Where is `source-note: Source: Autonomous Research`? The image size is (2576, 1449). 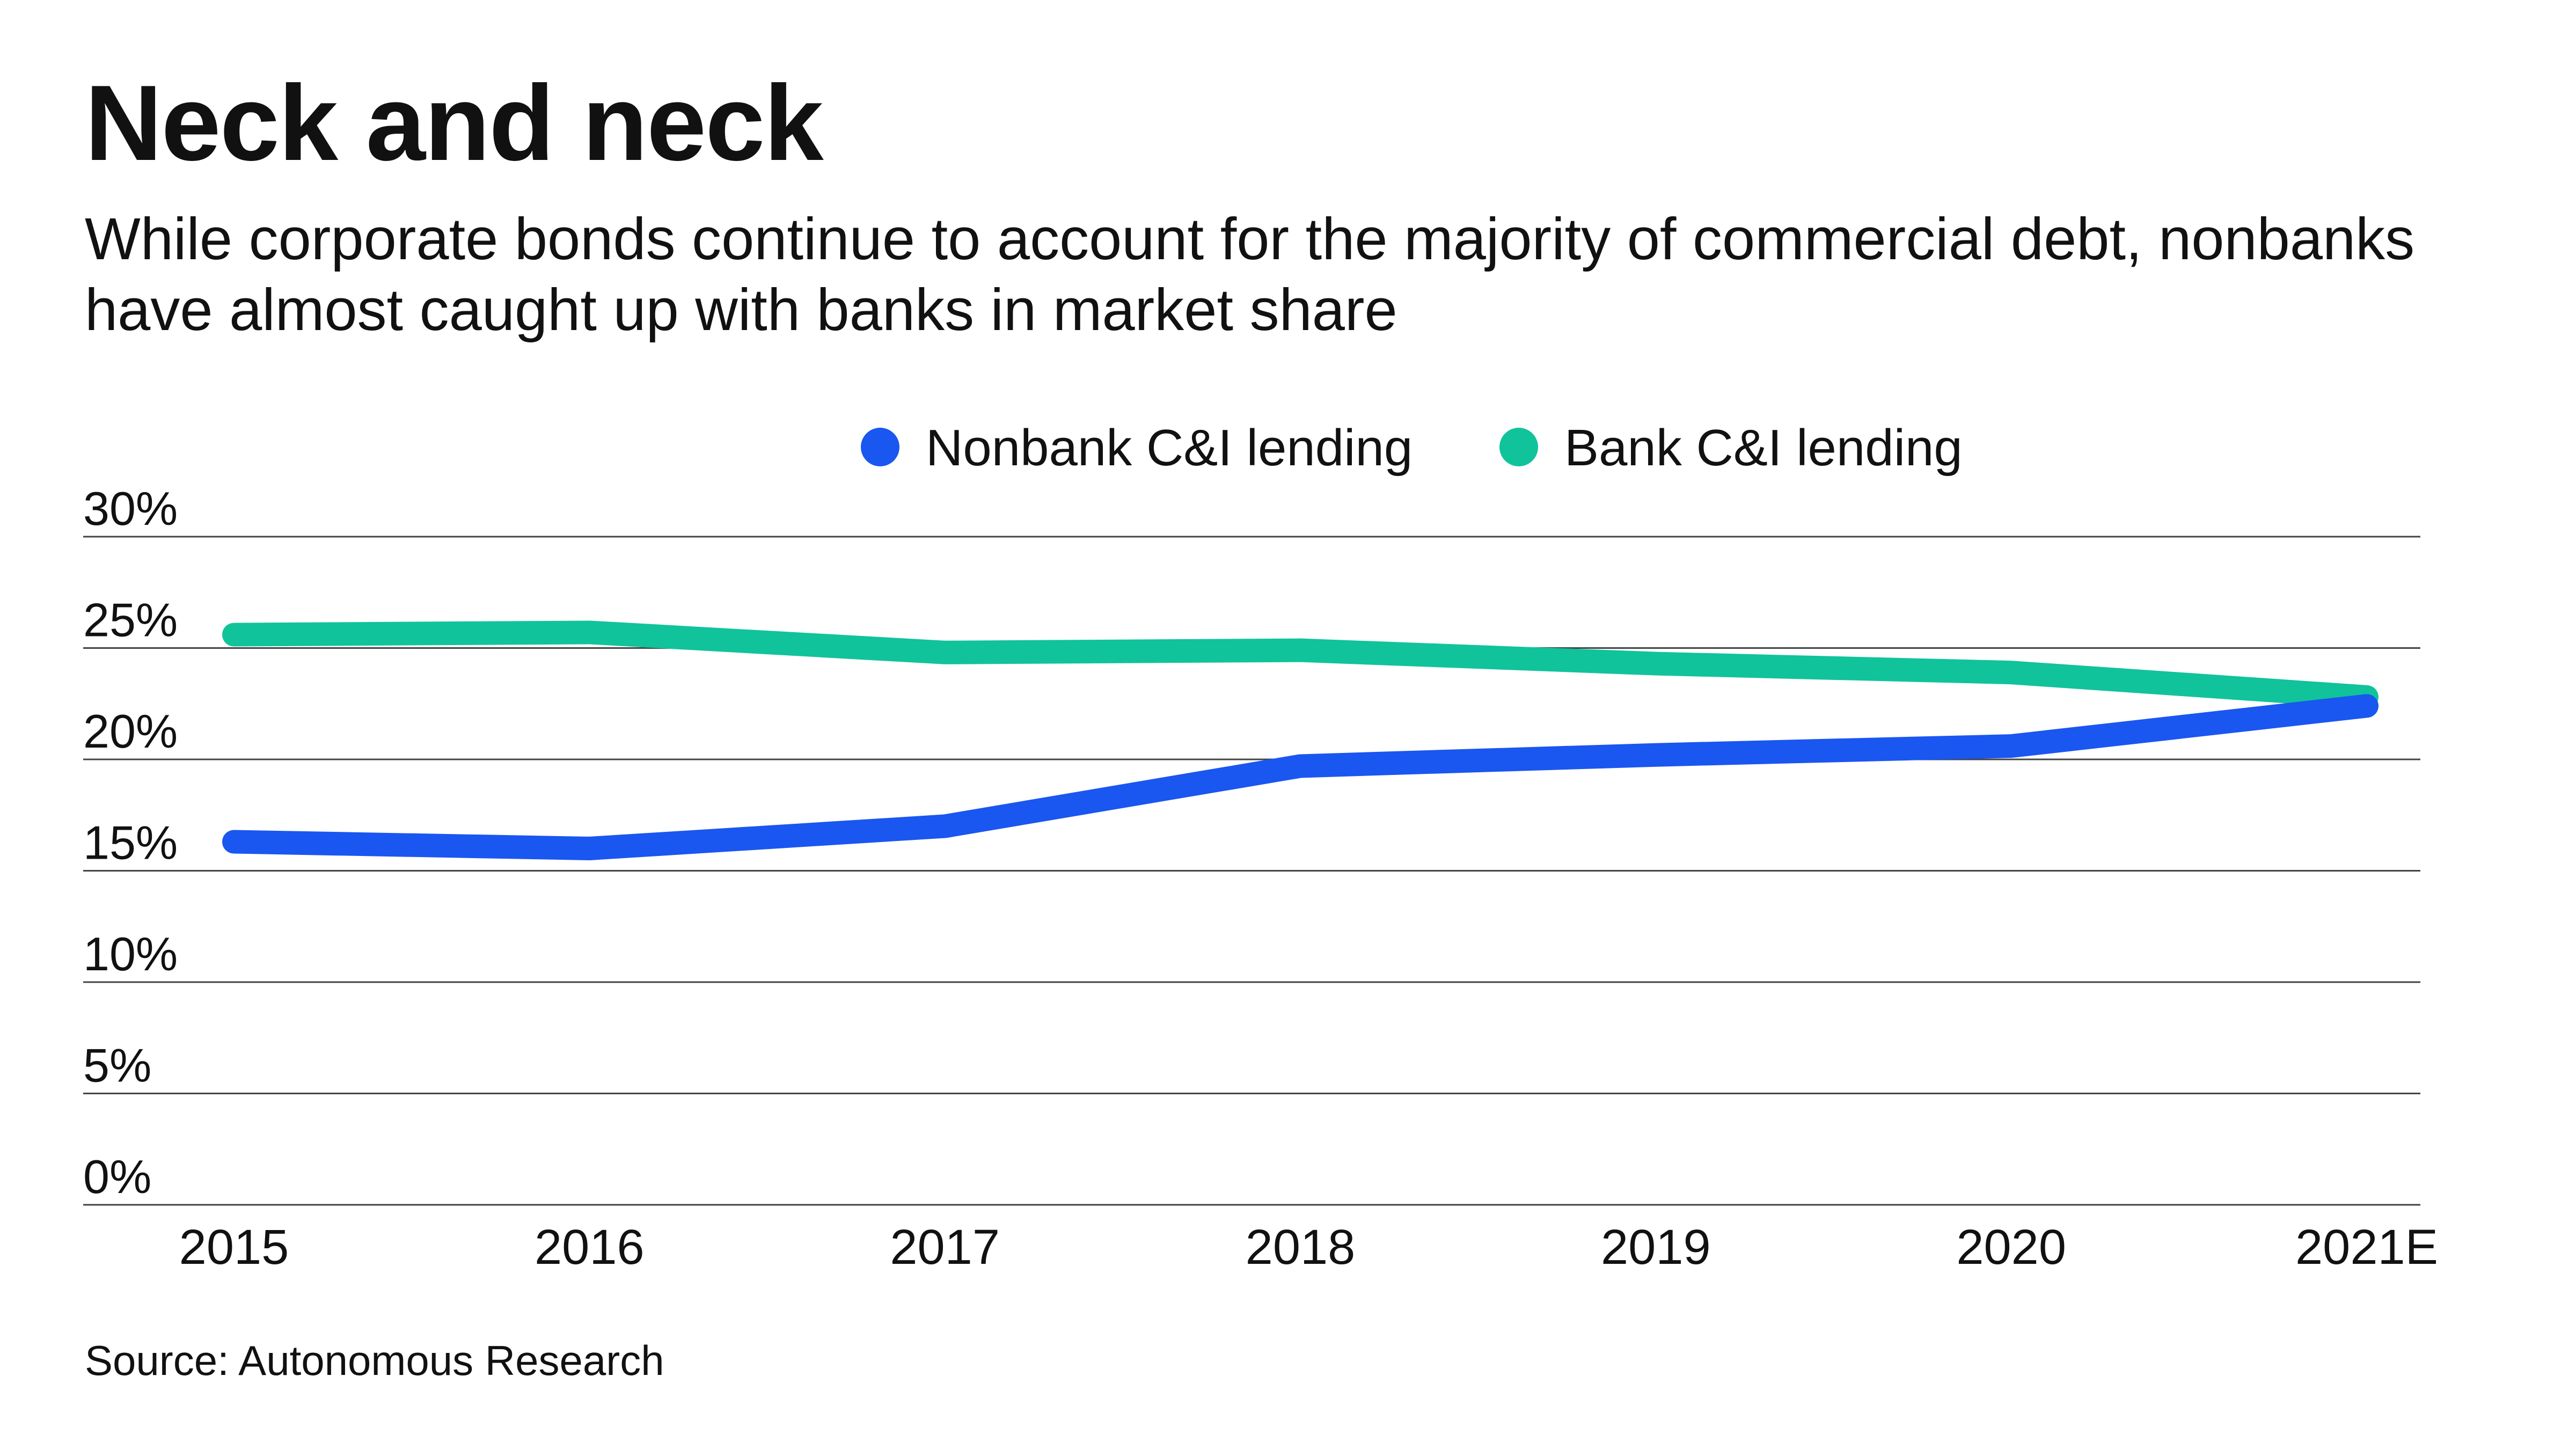
source-note: Source: Autonomous Research is located at coordinates (374, 1360).